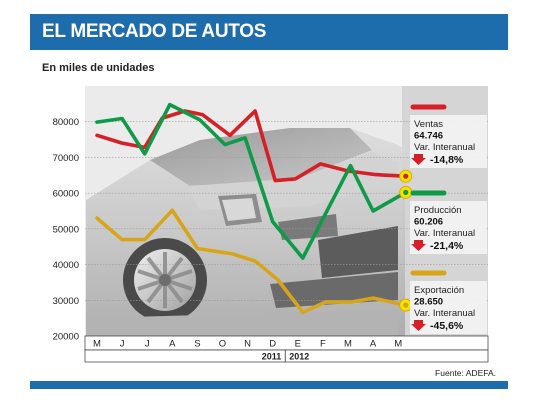 This screenshot has width=540, height=405. Describe the element at coordinates (323, 344) in the screenshot. I see `x-tick-label: F` at that location.